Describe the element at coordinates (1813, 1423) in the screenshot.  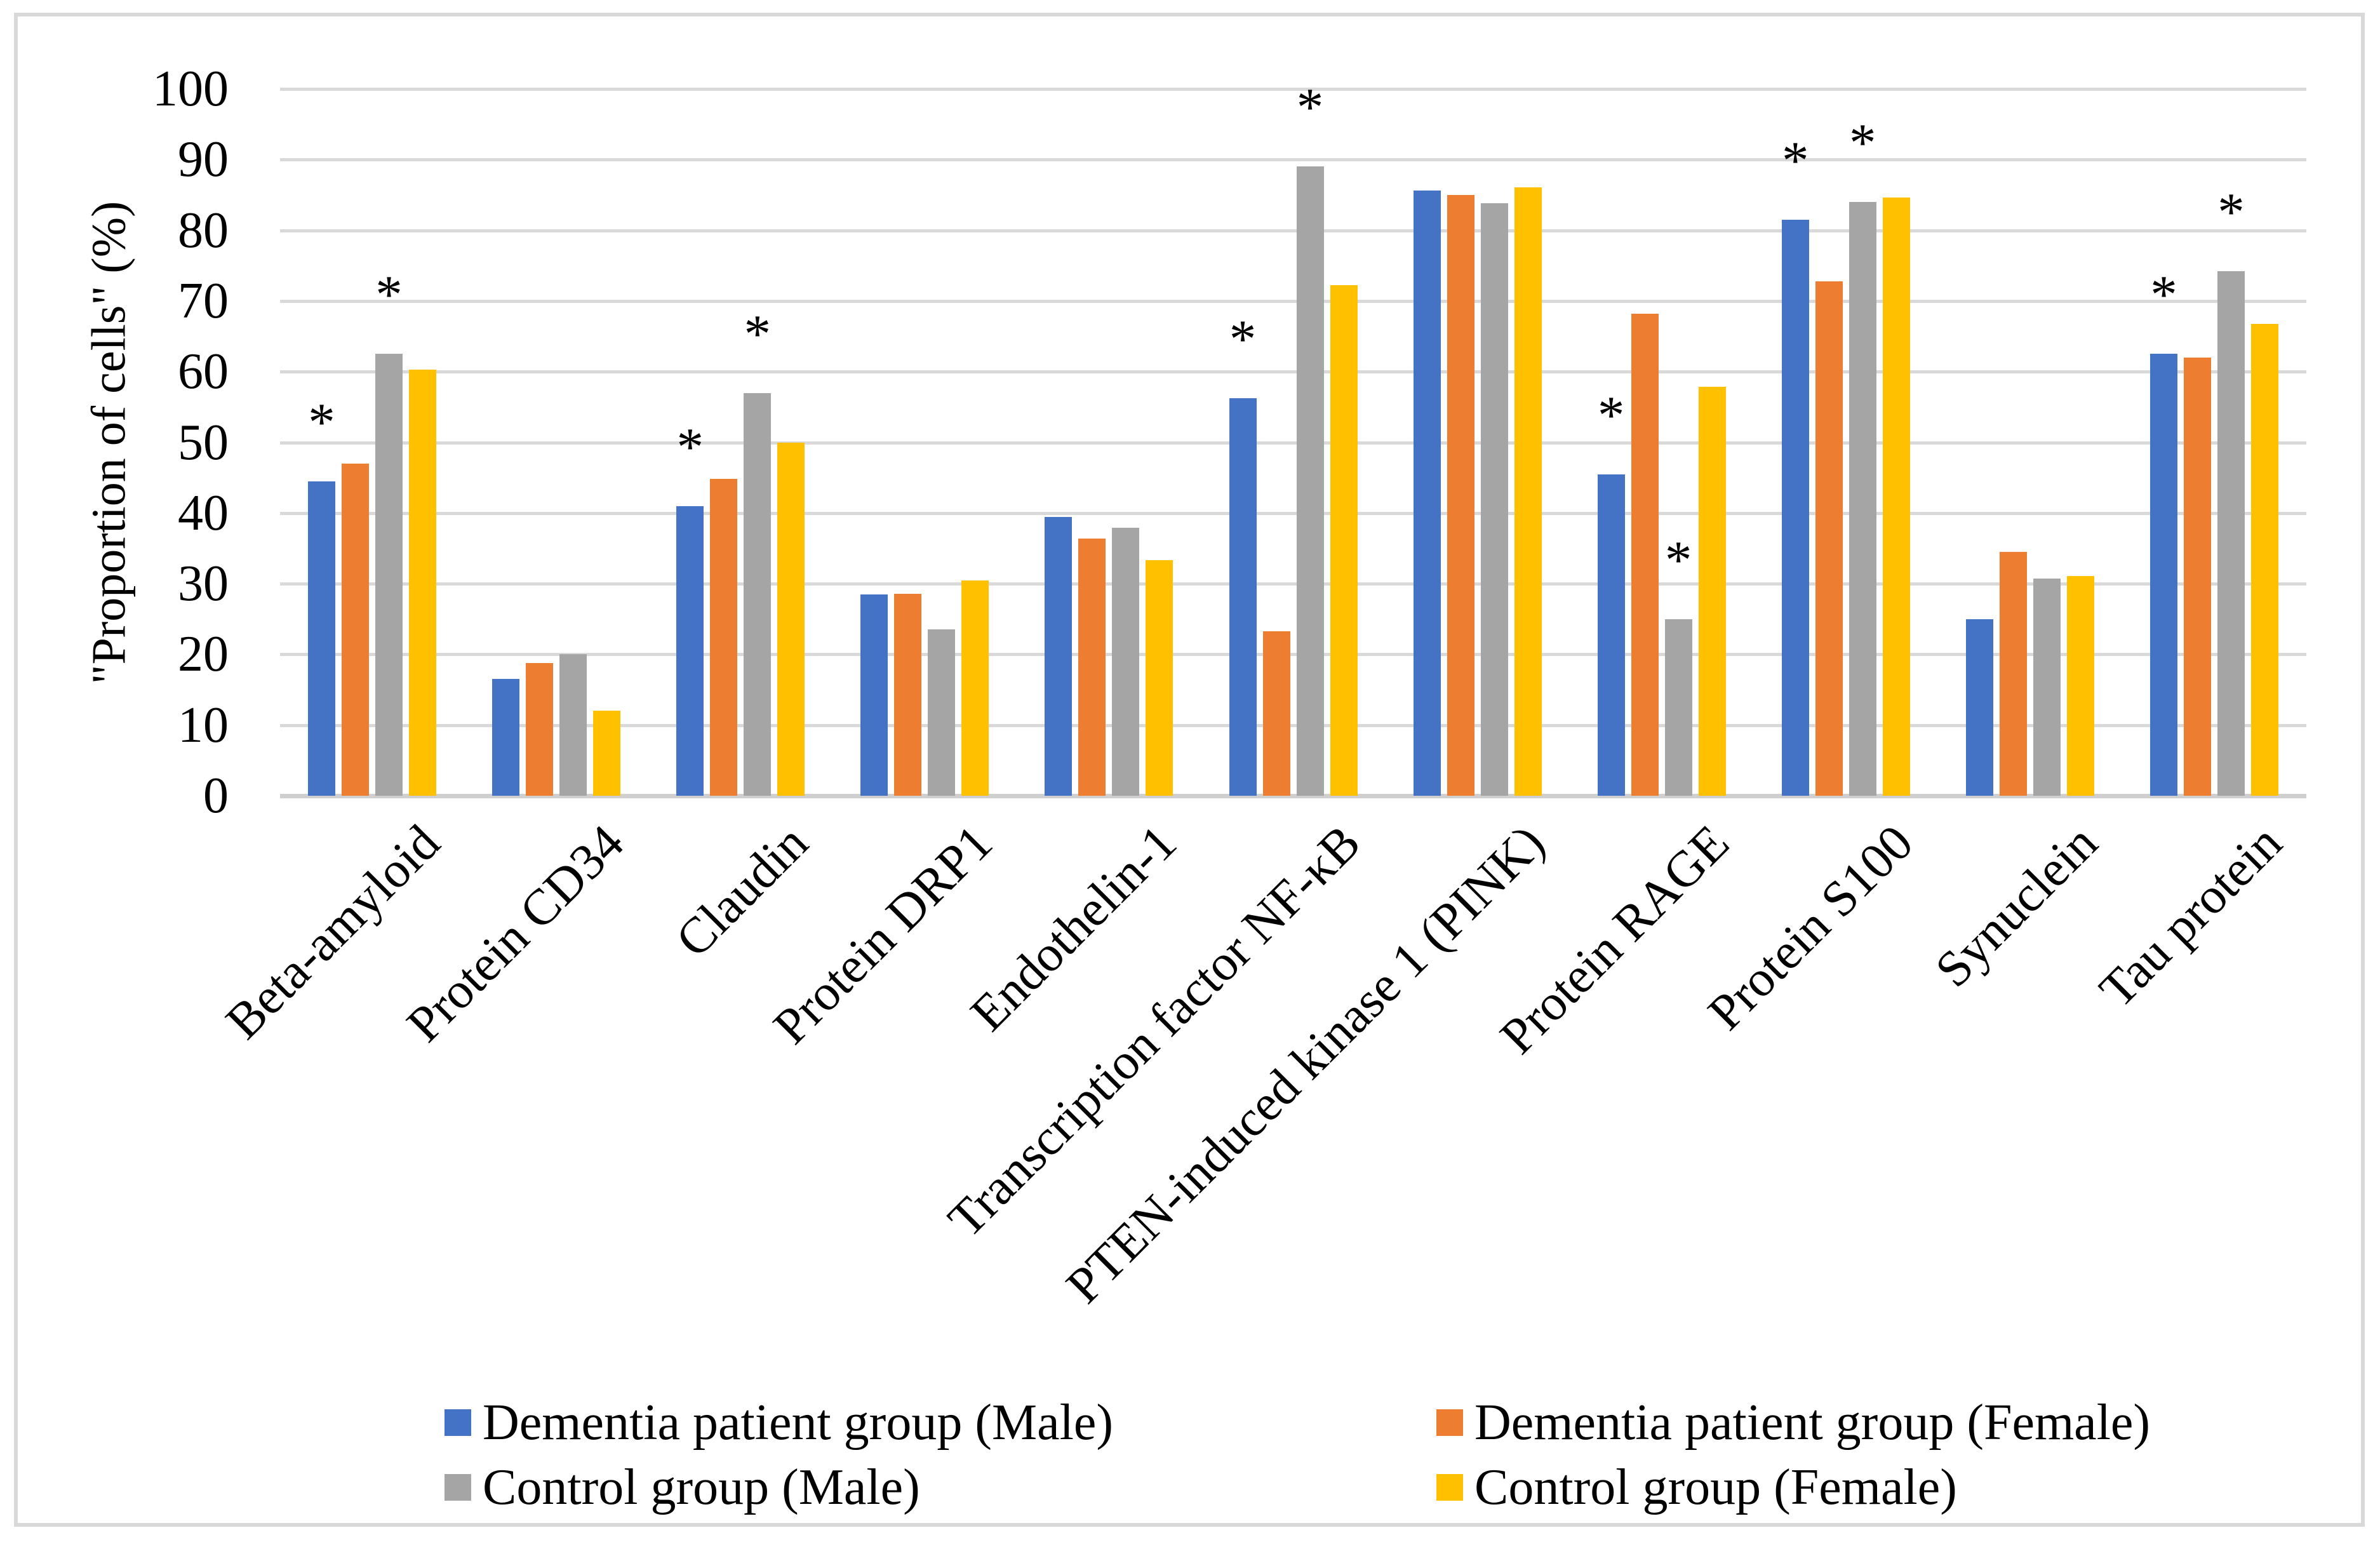
I see `legend-label: Dementia patient group (Female)` at that location.